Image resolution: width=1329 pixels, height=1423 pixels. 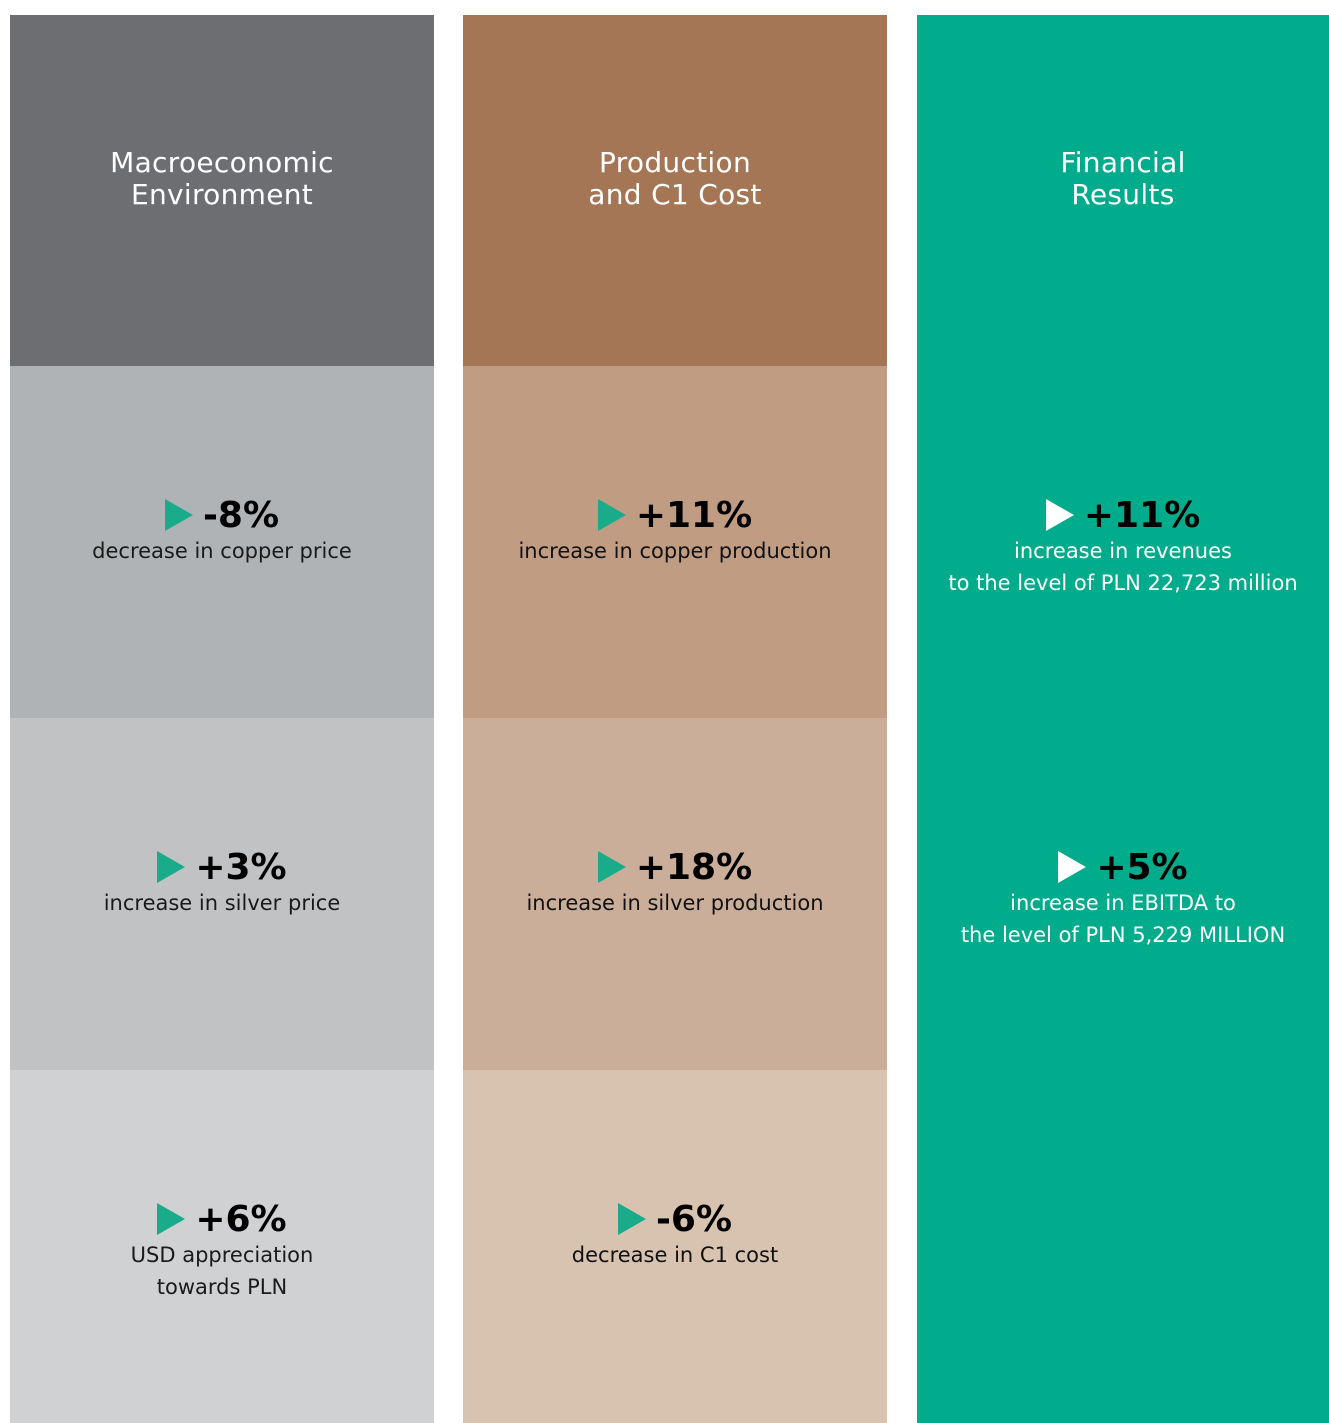 I want to click on metric-description: the level of PLN 5,229 MILLION, so click(x=1123, y=935).